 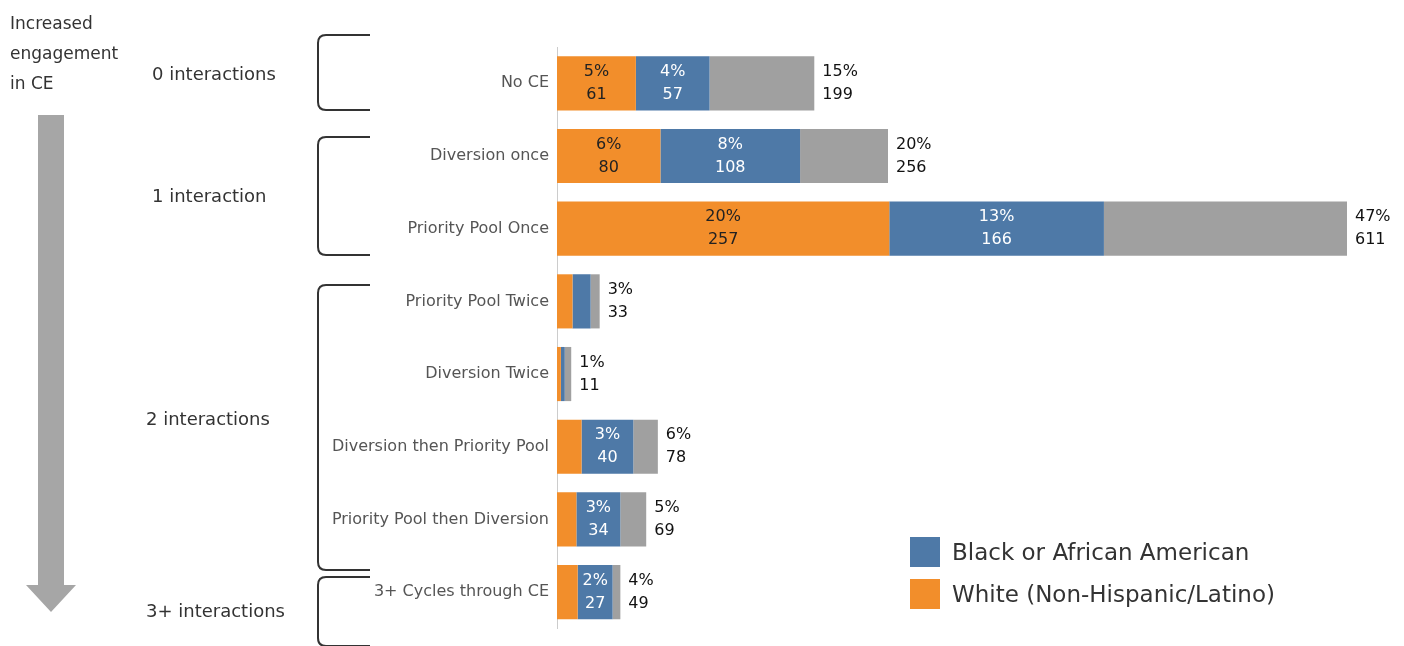 I want to click on data-label: 20% 257, so click(x=723, y=227).